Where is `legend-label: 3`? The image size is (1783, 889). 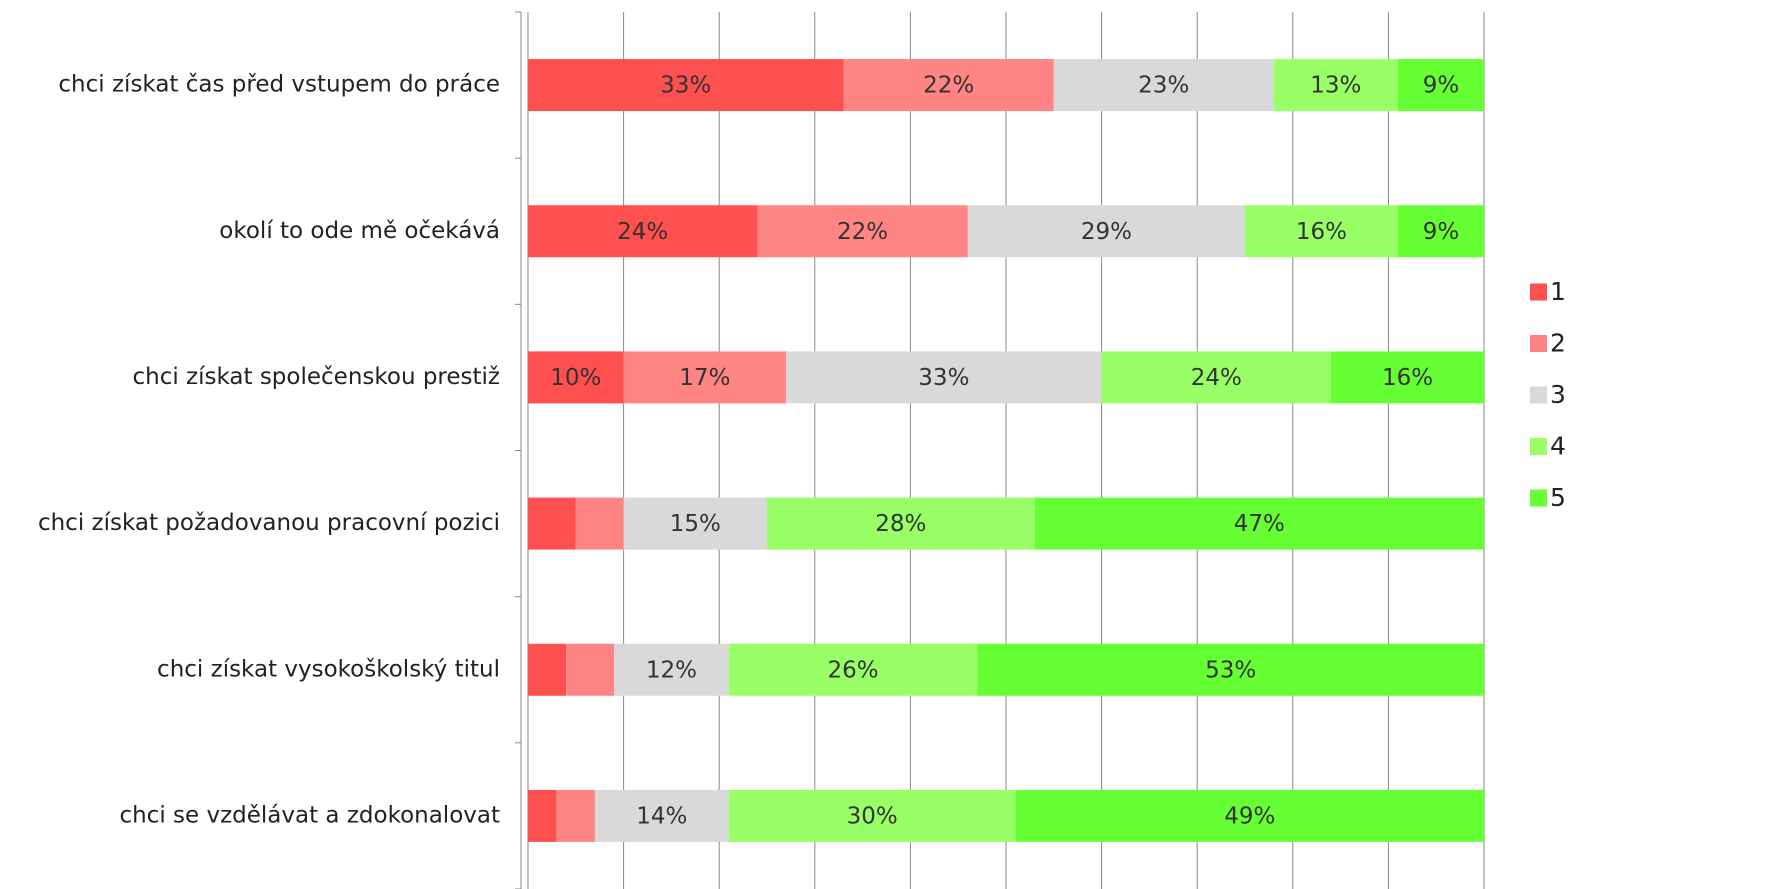 legend-label: 3 is located at coordinates (1558, 394).